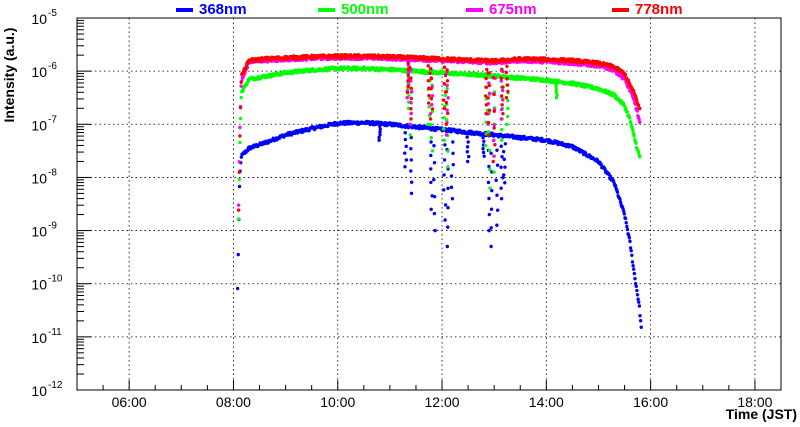 The width and height of the screenshot is (800, 427). What do you see at coordinates (337, 402) in the screenshot?
I see `x-tick-label: 10:00` at bounding box center [337, 402].